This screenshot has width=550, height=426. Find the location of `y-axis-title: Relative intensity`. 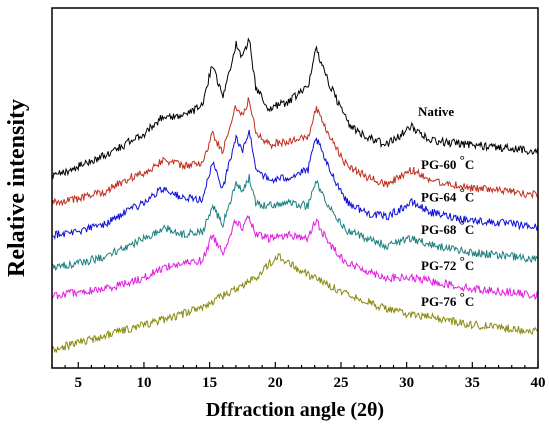

y-axis-title: Relative intensity is located at coordinates (17, 188).